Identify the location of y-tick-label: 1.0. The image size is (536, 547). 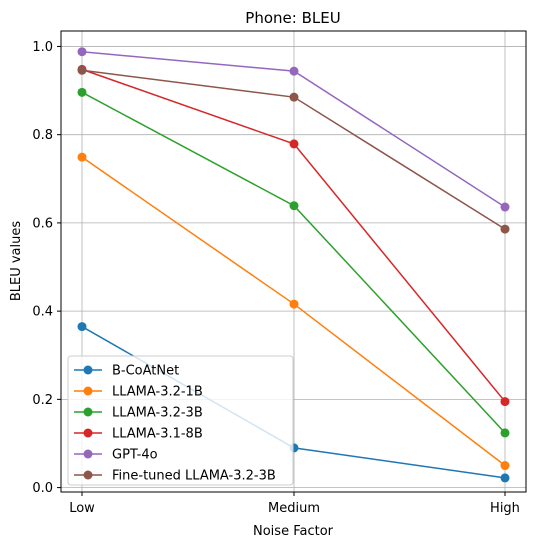
(42, 47).